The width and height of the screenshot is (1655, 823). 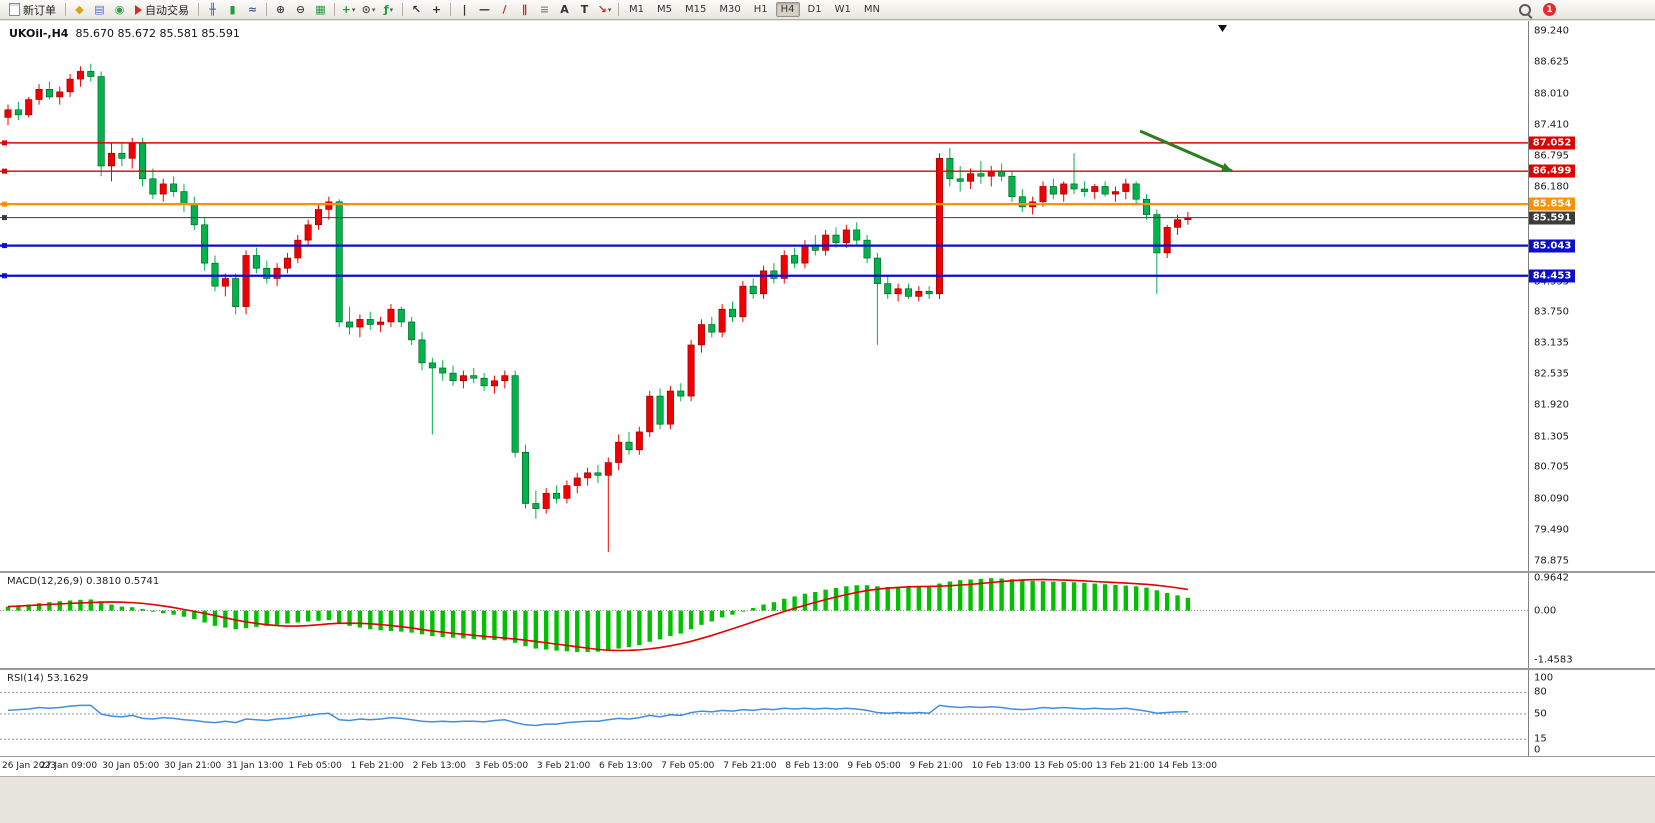 What do you see at coordinates (131, 766) in the screenshot?
I see `time-axis-label: 30 Jan 05:00` at bounding box center [131, 766].